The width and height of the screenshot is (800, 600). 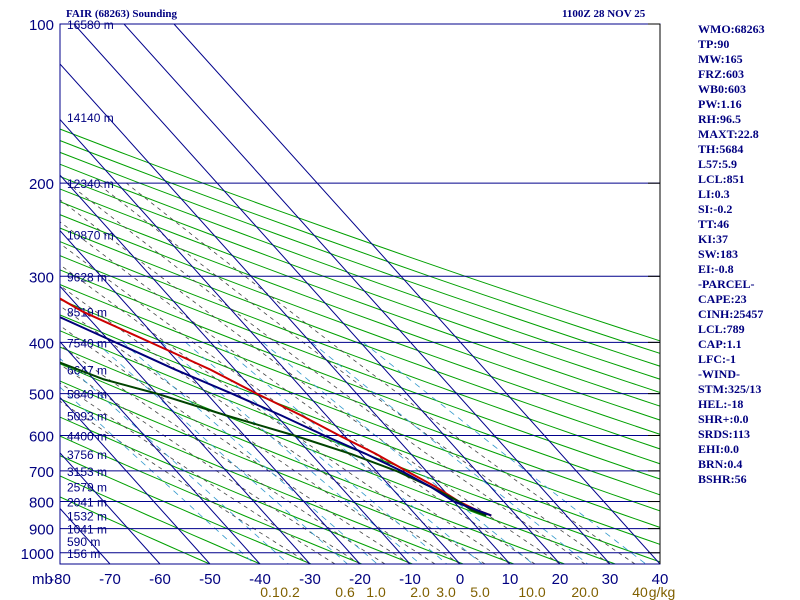 What do you see at coordinates (41, 472) in the screenshot?
I see `pressure-tick-label: 700` at bounding box center [41, 472].